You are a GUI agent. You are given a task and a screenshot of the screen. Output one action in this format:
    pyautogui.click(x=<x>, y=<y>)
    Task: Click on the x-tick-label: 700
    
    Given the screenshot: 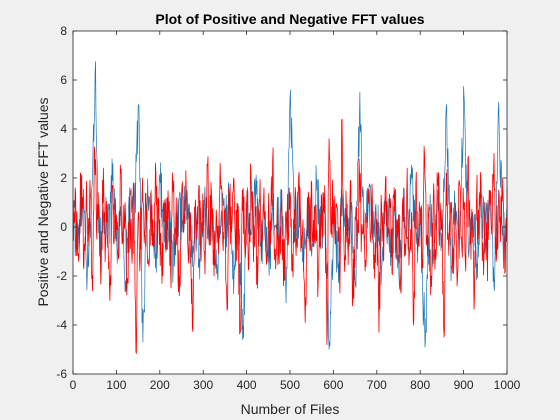 What is the action you would take?
    pyautogui.click(x=377, y=385)
    